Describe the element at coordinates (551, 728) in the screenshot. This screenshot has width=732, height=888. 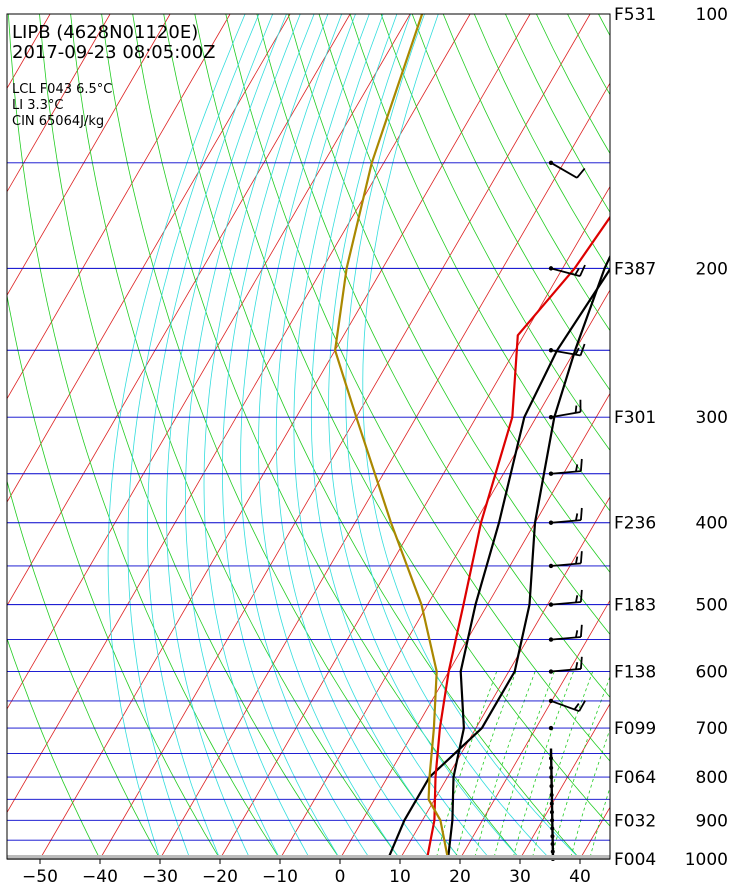
I see `wind-barb-dot` at that location.